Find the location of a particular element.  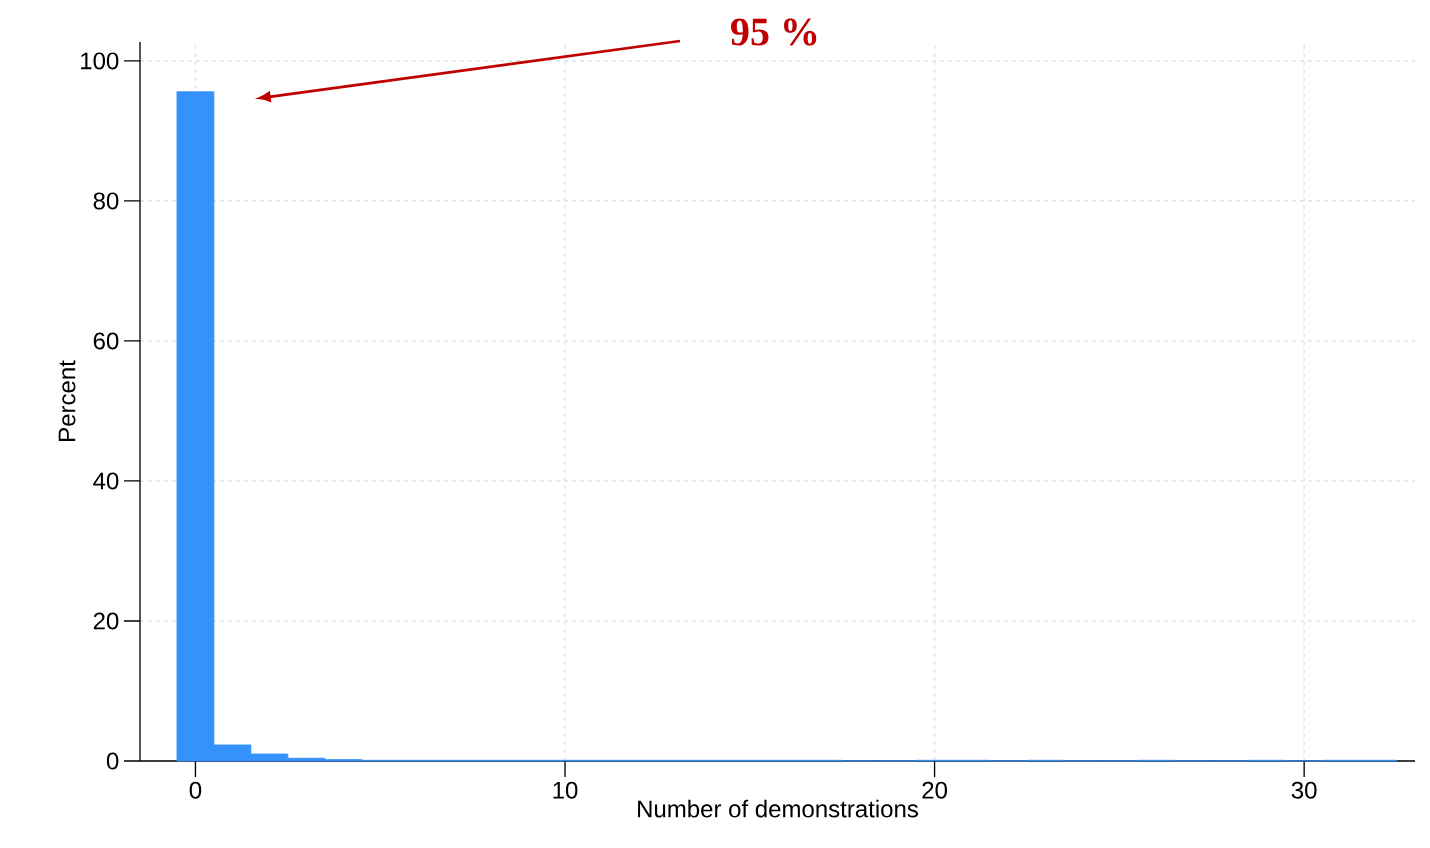

y-tick-label: 80 is located at coordinates (106, 201).